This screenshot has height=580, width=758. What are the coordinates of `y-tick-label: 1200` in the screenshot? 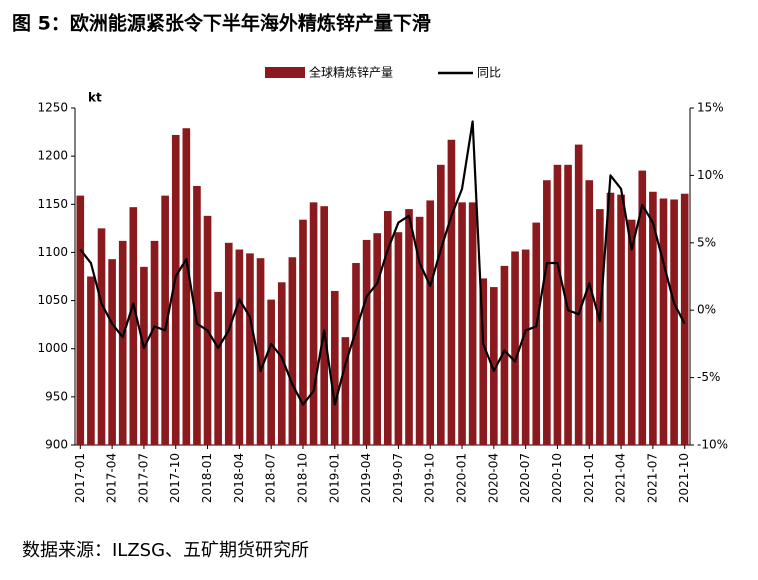 It's located at (52, 156).